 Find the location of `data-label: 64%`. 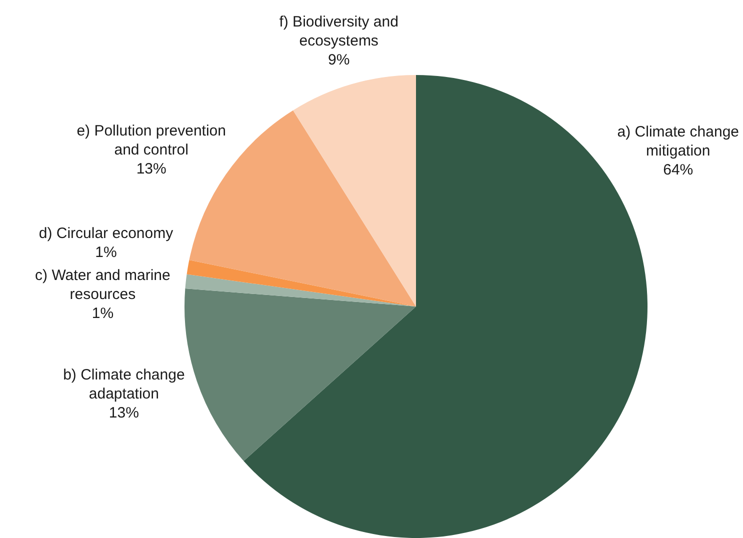

data-label: 64% is located at coordinates (678, 169).